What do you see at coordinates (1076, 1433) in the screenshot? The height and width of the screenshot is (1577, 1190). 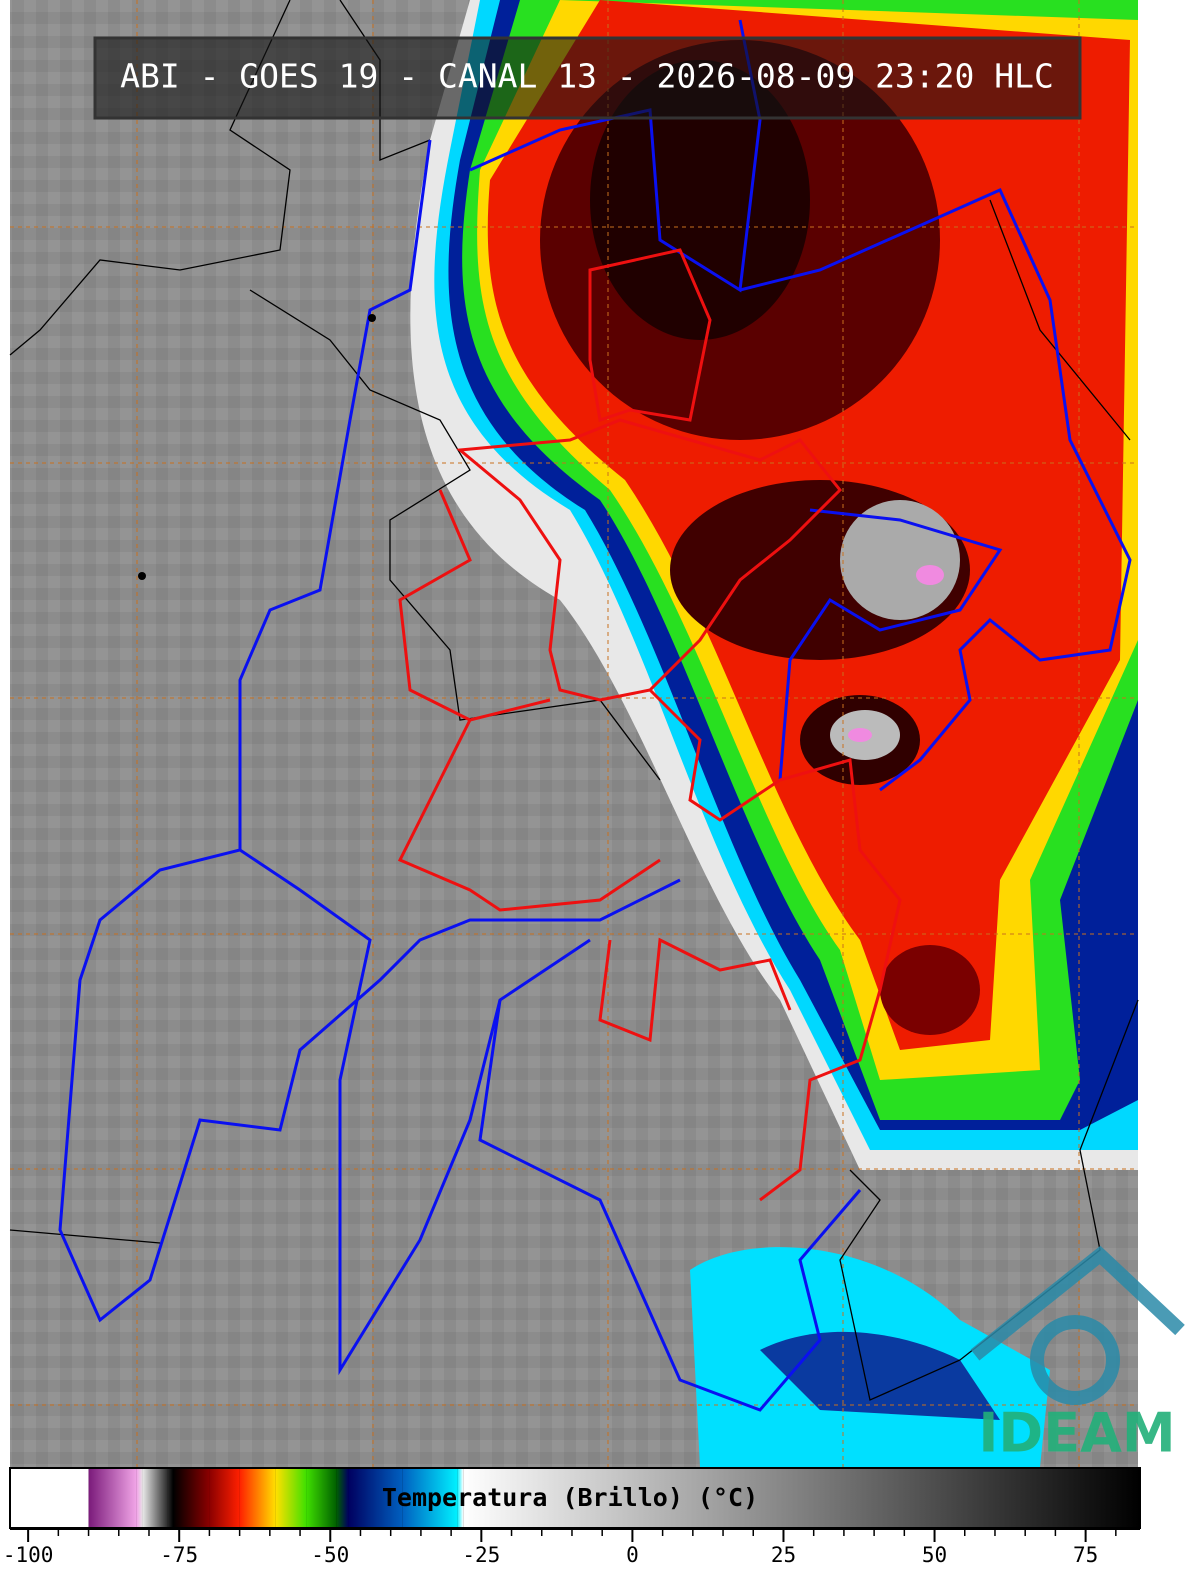 I see `logo-text: IDEAM` at bounding box center [1076, 1433].